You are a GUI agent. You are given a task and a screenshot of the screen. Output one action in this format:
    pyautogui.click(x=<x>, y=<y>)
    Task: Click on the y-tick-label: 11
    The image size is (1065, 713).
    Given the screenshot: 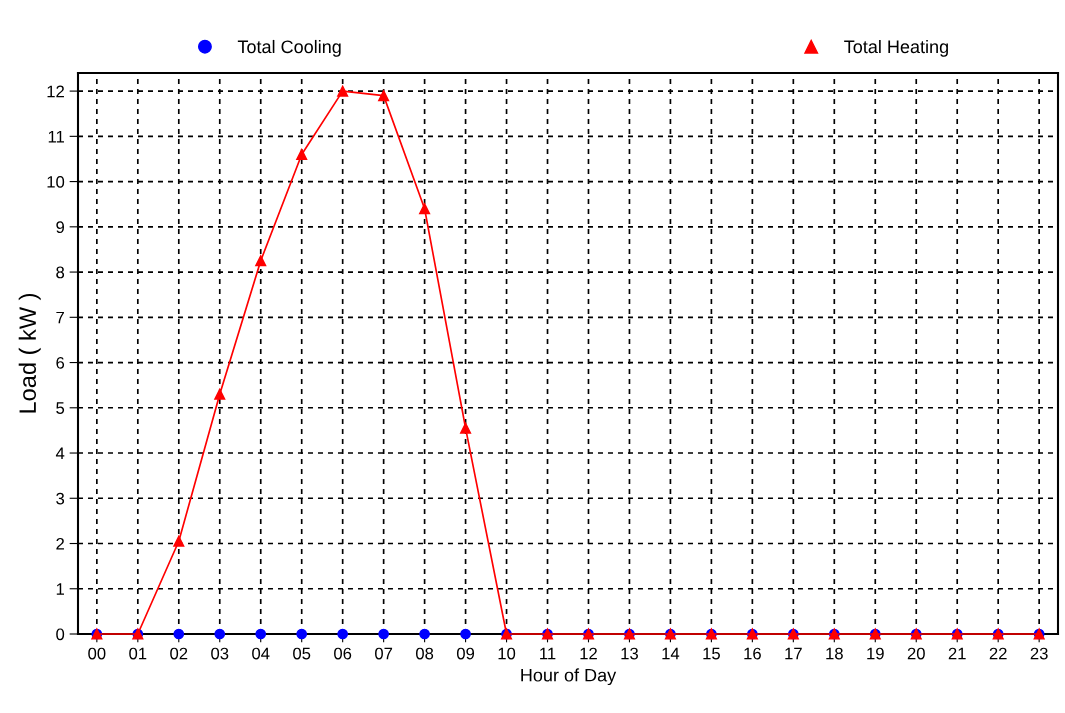 What is the action you would take?
    pyautogui.click(x=56, y=136)
    